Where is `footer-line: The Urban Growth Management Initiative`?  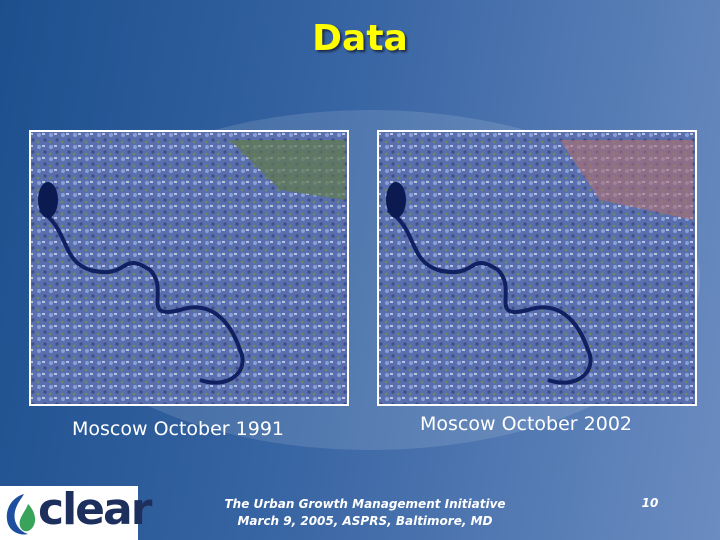
footer-line: The Urban Growth Management Initiative is located at coordinates (365, 504).